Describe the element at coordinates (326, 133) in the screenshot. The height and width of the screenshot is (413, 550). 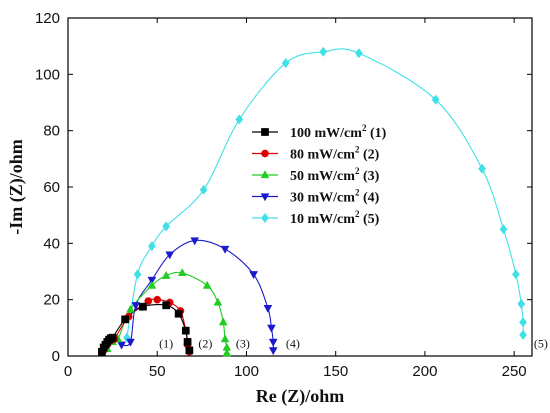
I see `legend-name: 100 mW/cm` at that location.